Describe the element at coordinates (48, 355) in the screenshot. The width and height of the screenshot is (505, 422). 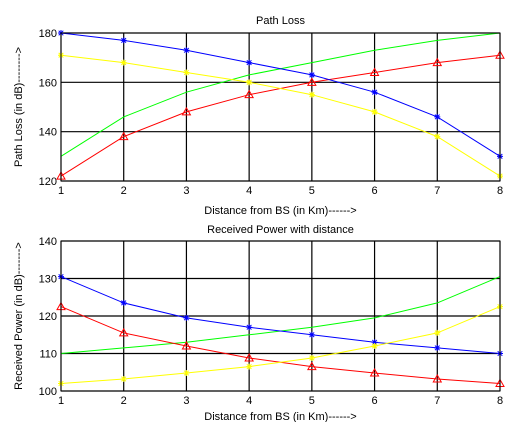
I see `y-tick-label: 110` at that location.